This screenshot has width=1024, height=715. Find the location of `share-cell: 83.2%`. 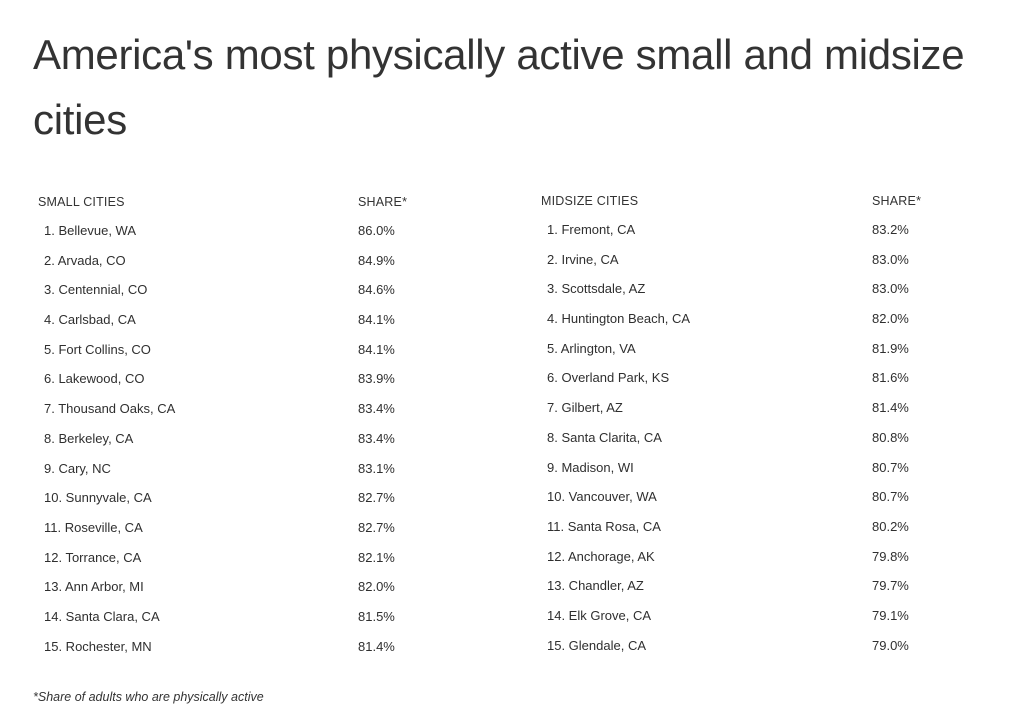

share-cell: 83.2% is located at coordinates (890, 229).